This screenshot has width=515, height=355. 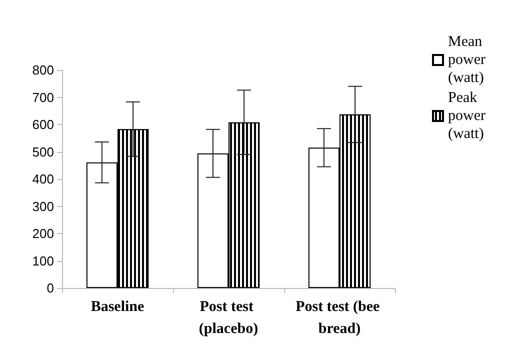 I want to click on y-tick-label: 400, so click(x=43, y=179).